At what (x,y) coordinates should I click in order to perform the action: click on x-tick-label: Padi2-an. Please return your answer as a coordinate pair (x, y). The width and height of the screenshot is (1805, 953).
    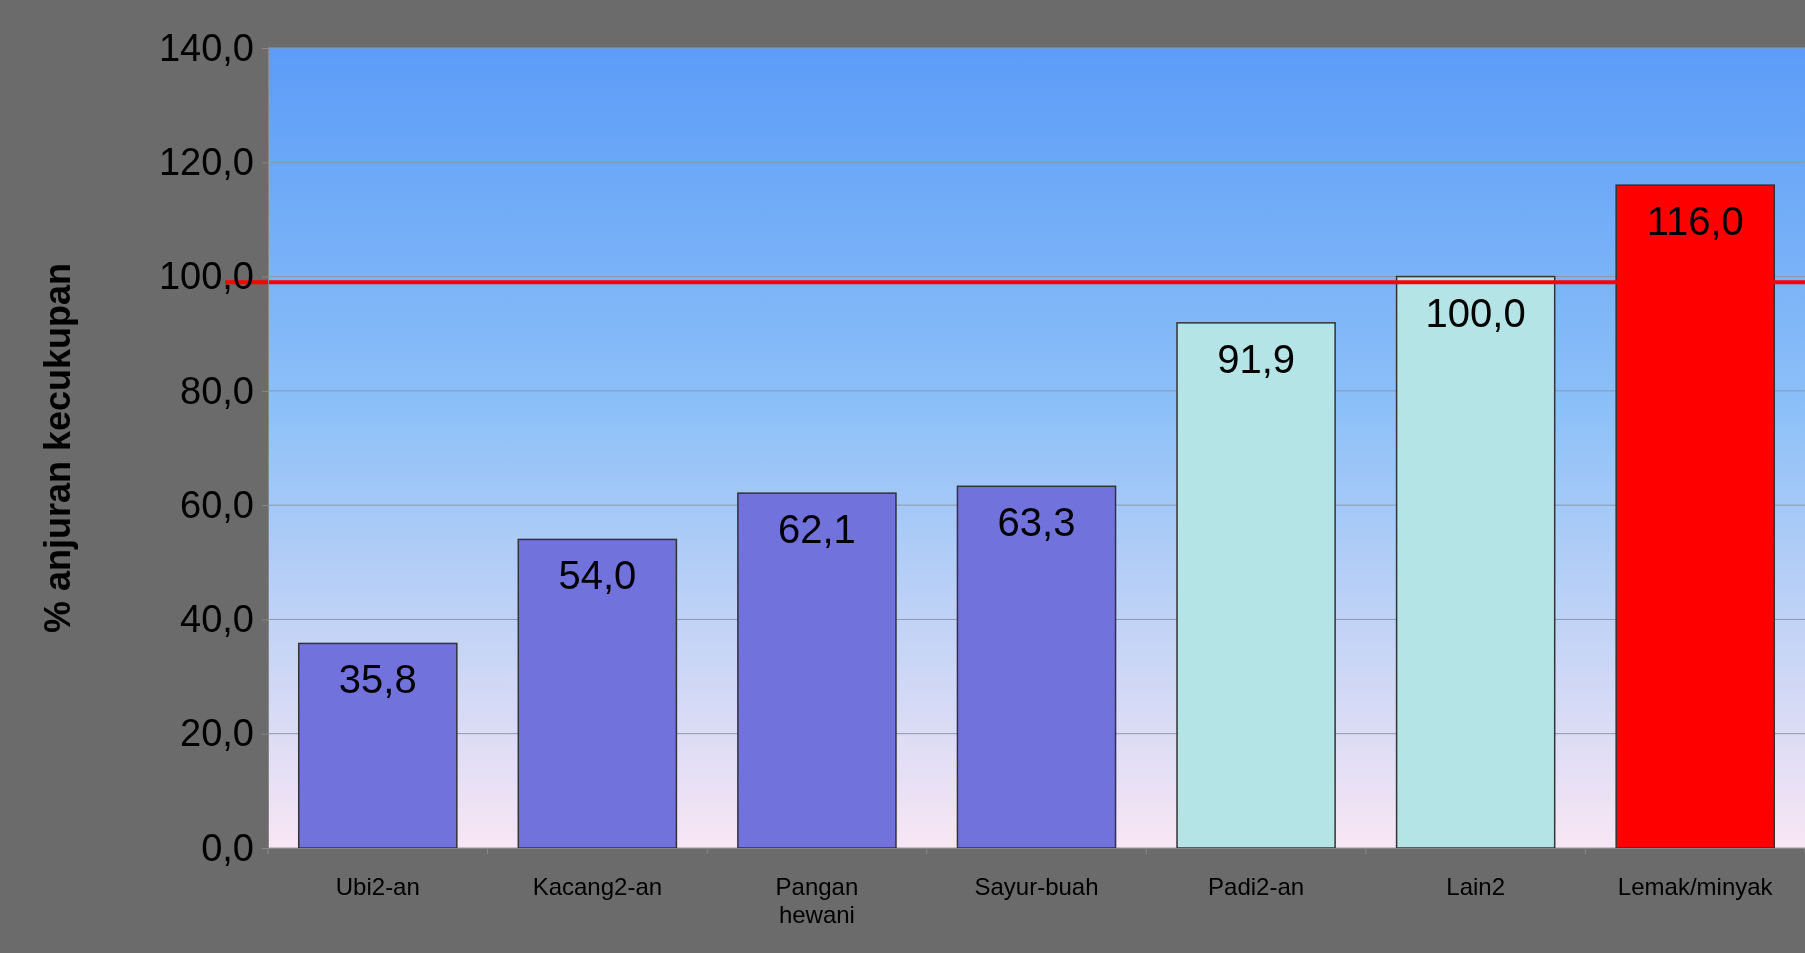
    Looking at the image, I should click on (1256, 887).